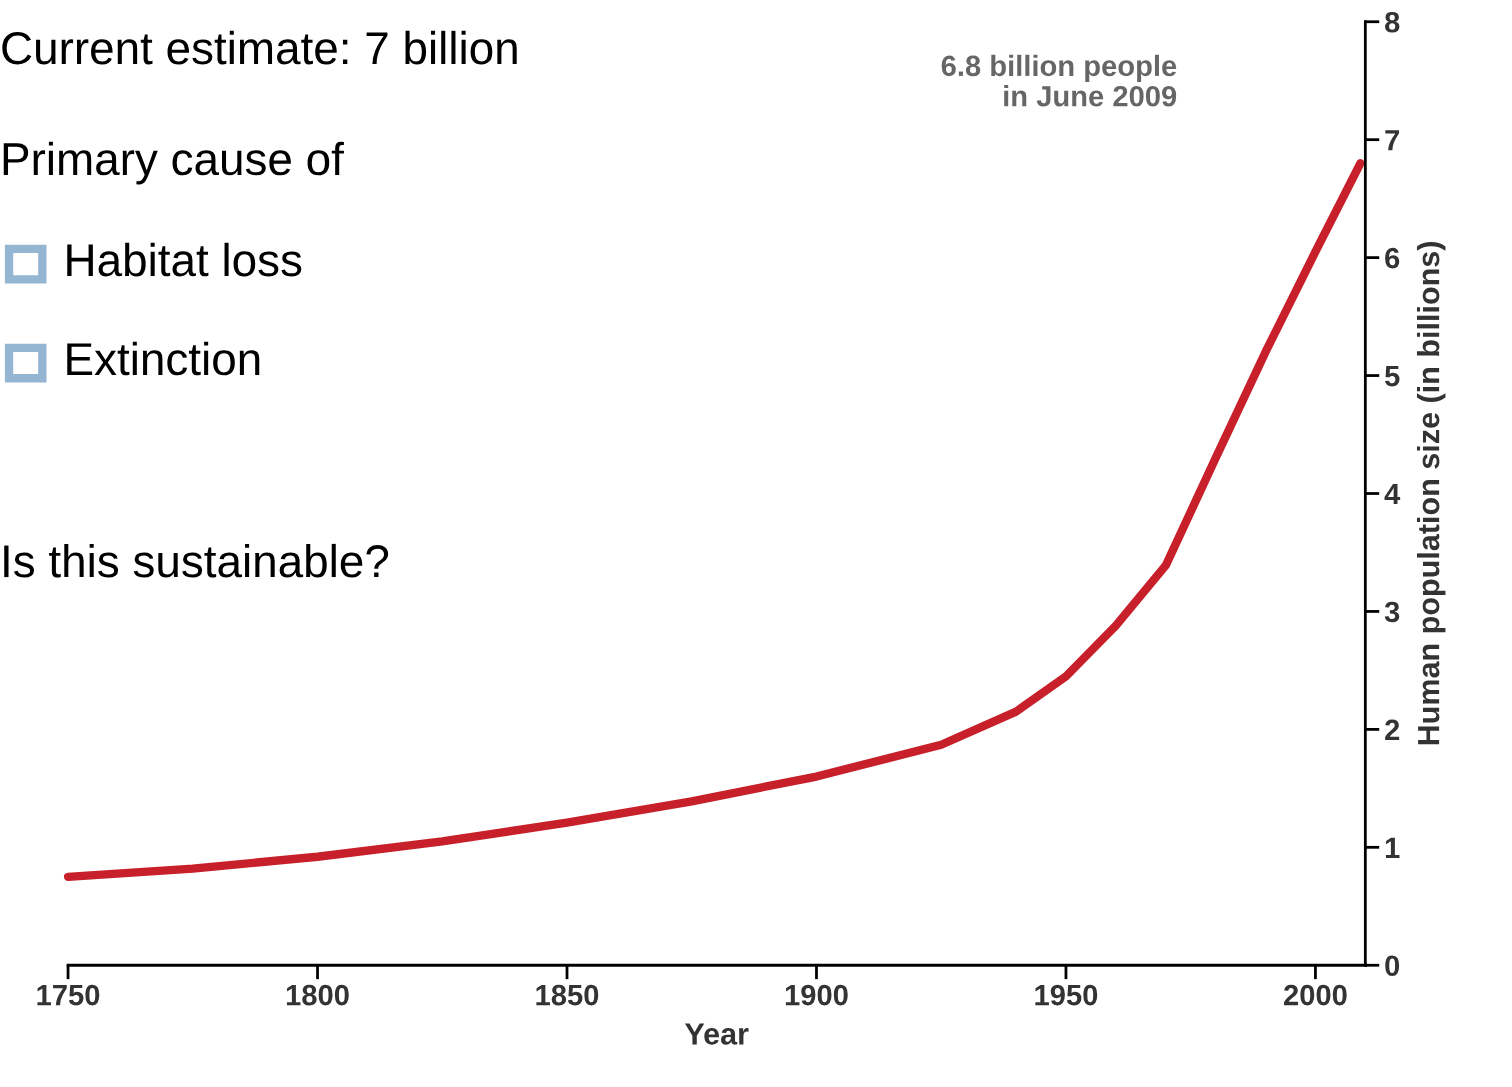 This screenshot has width=1512, height=1087. Describe the element at coordinates (716, 1034) in the screenshot. I see `x-axis-title: Year` at that location.